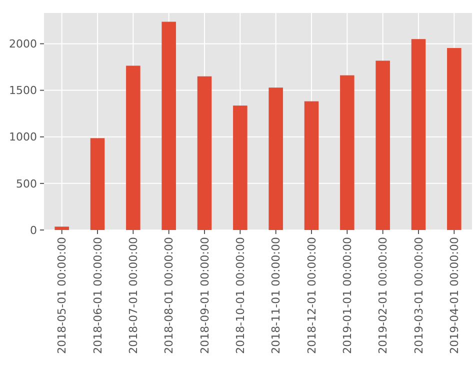  I want to click on x-tick-label: 2018-09-01 00:00:00, so click(205, 295).